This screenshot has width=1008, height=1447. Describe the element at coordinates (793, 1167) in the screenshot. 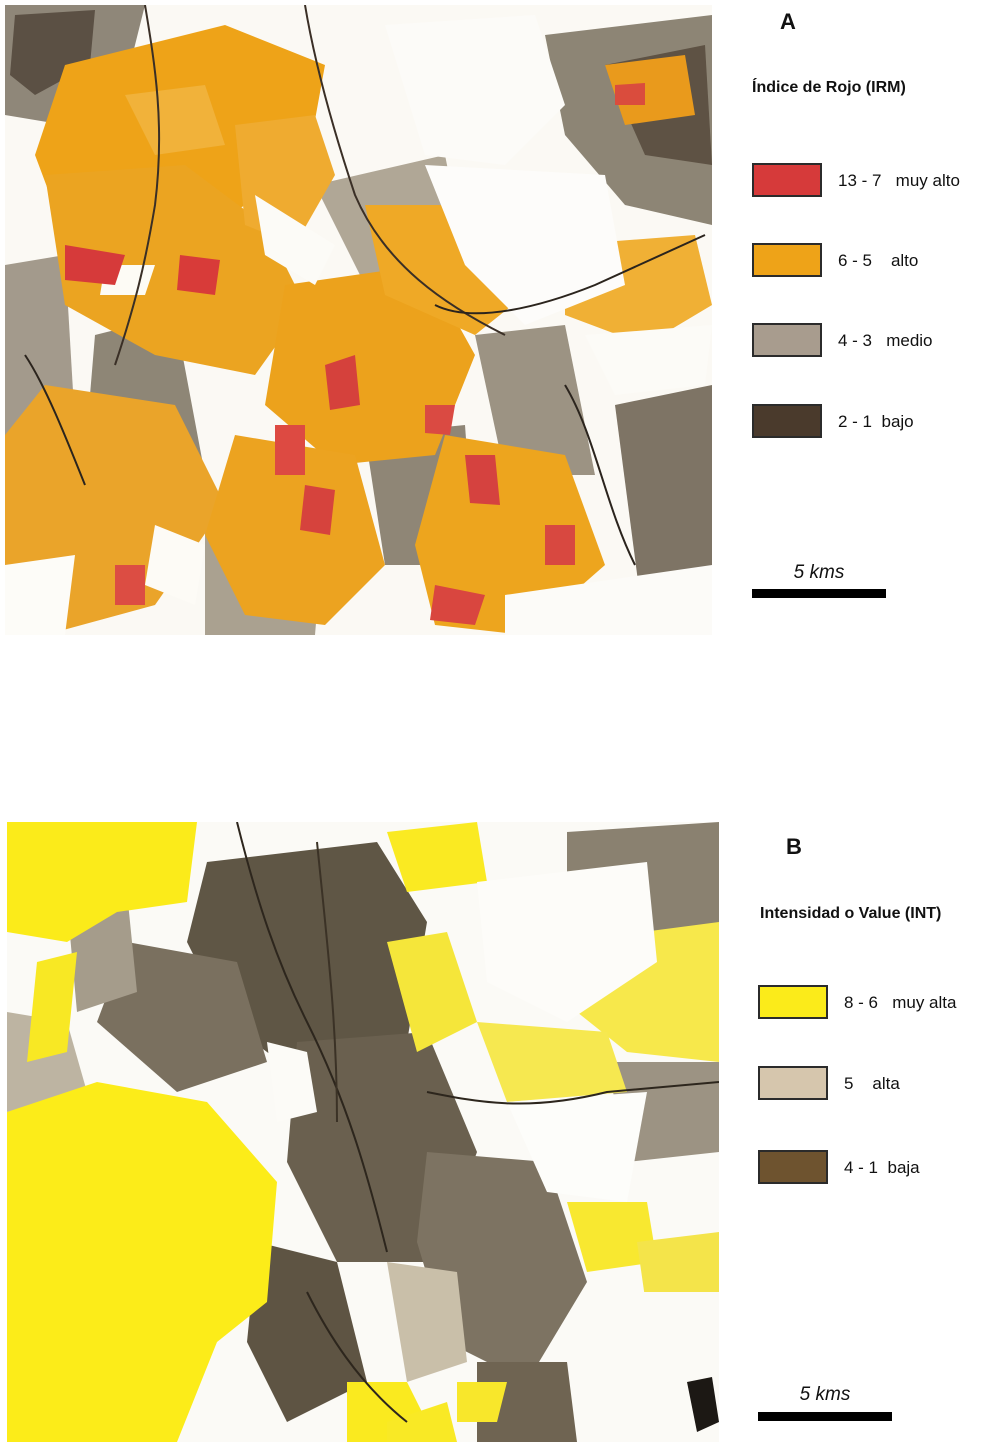

I see `swatch-baja` at that location.